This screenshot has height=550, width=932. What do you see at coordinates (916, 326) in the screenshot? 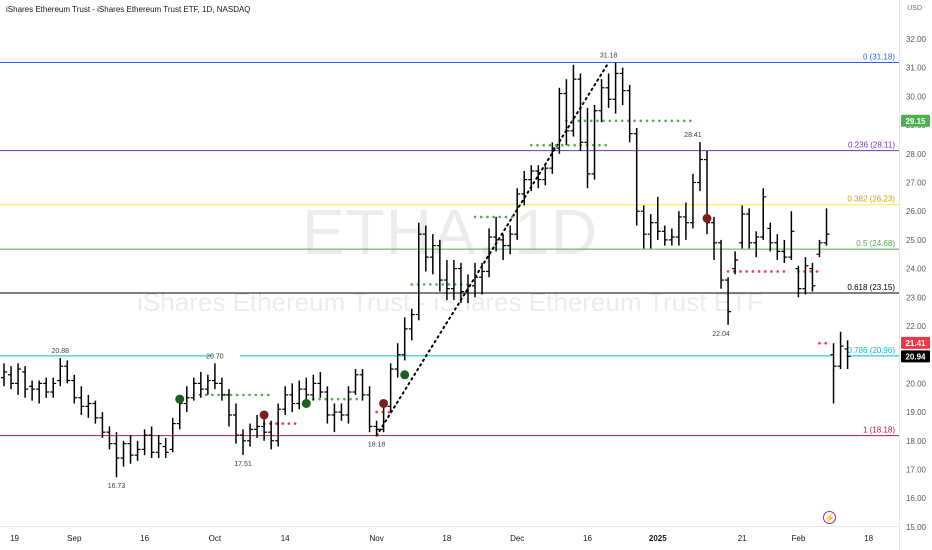
I see `price-tick-label: 22.00` at bounding box center [916, 326].